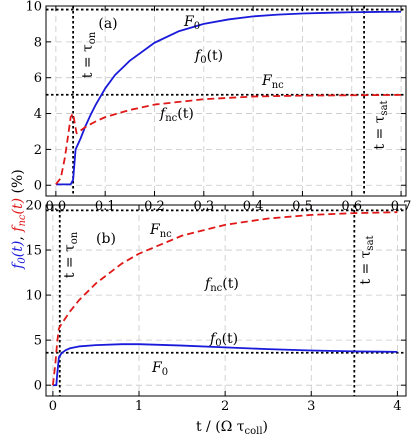 Image resolution: width=415 pixels, height=438 pixels. What do you see at coordinates (107, 24) in the screenshot?
I see `panel-label: (a)` at bounding box center [107, 24].